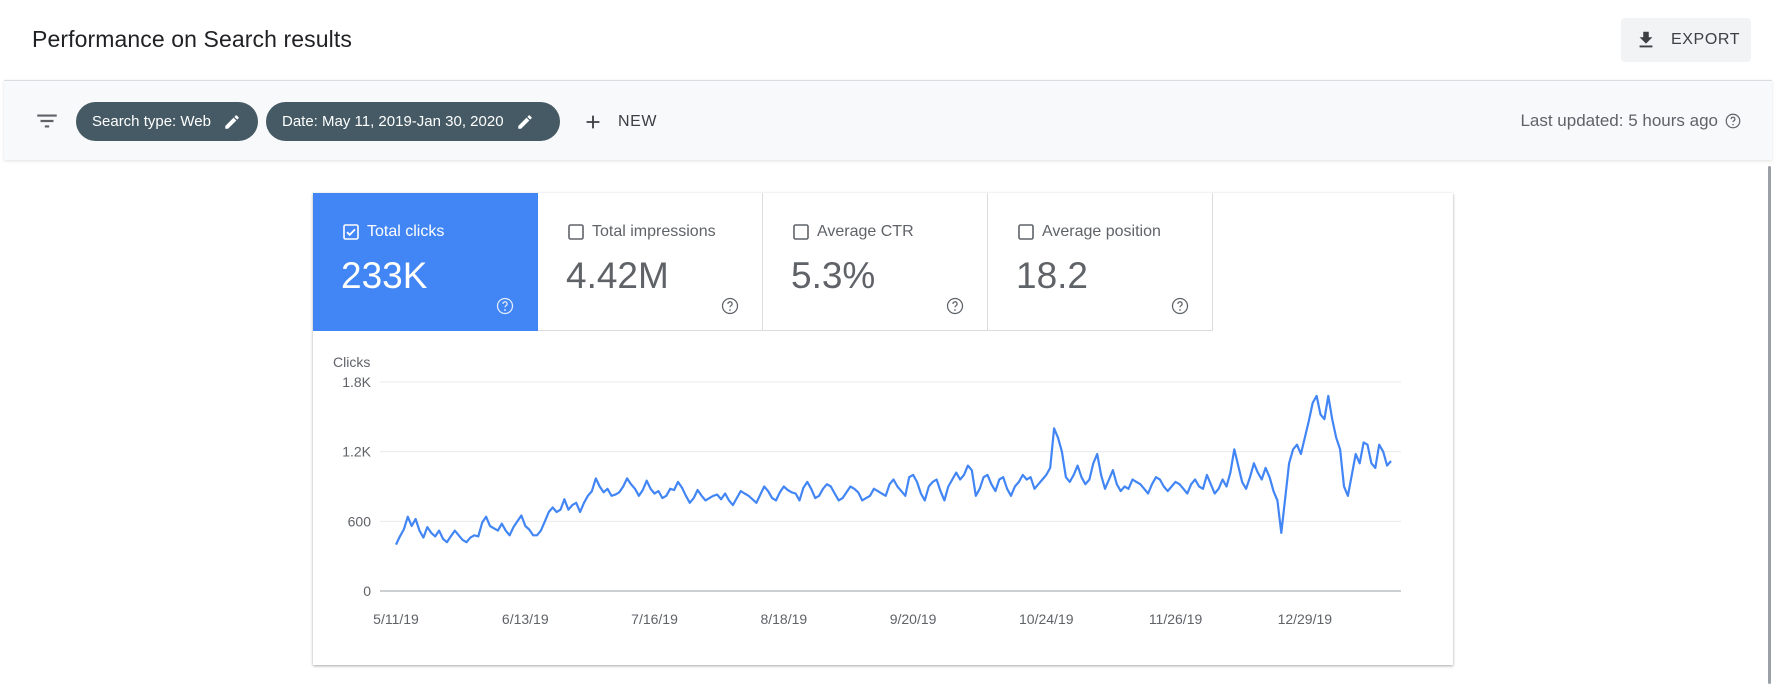 The image size is (1776, 684). What do you see at coordinates (865, 231) in the screenshot?
I see `metric-label: Average CTR` at bounding box center [865, 231].